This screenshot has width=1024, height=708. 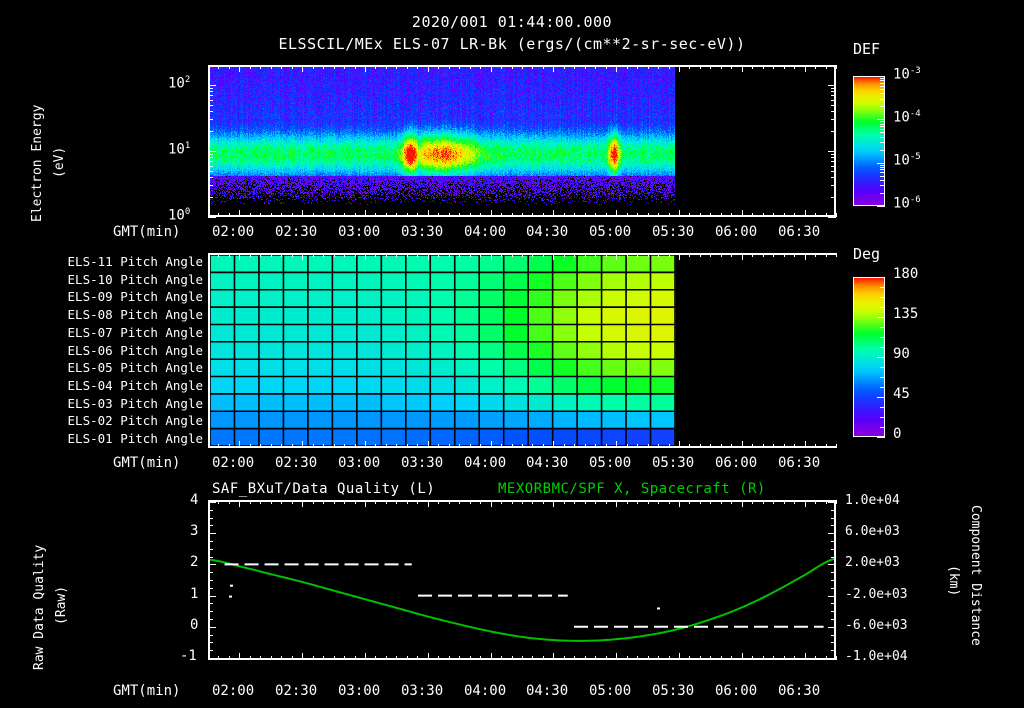 I want to click on pitch-angle-row-label: ELS-04 Pitch Angle, so click(x=135, y=385).